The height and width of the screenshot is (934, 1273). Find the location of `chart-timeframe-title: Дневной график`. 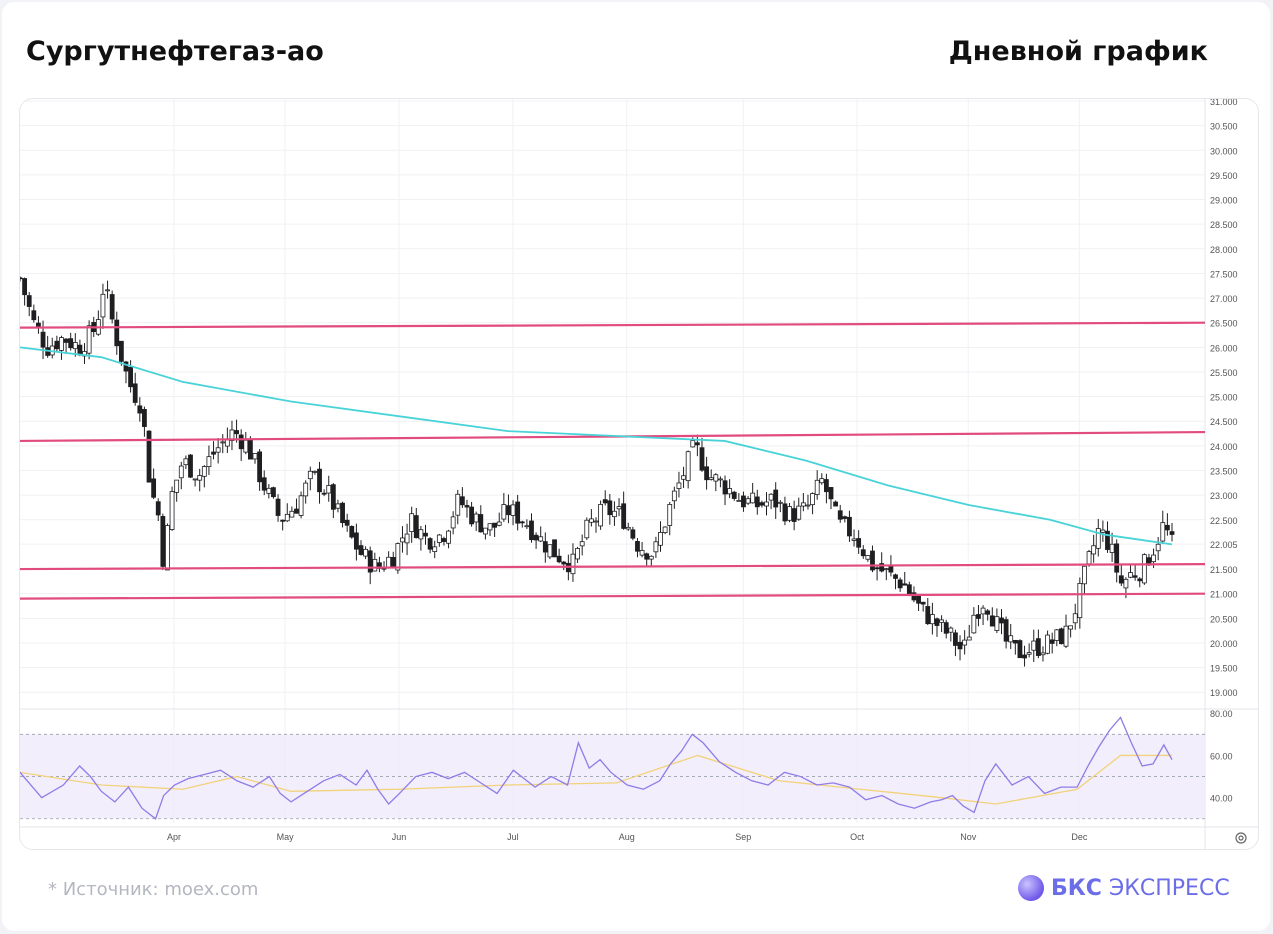

chart-timeframe-title: Дневной график is located at coordinates (1078, 51).